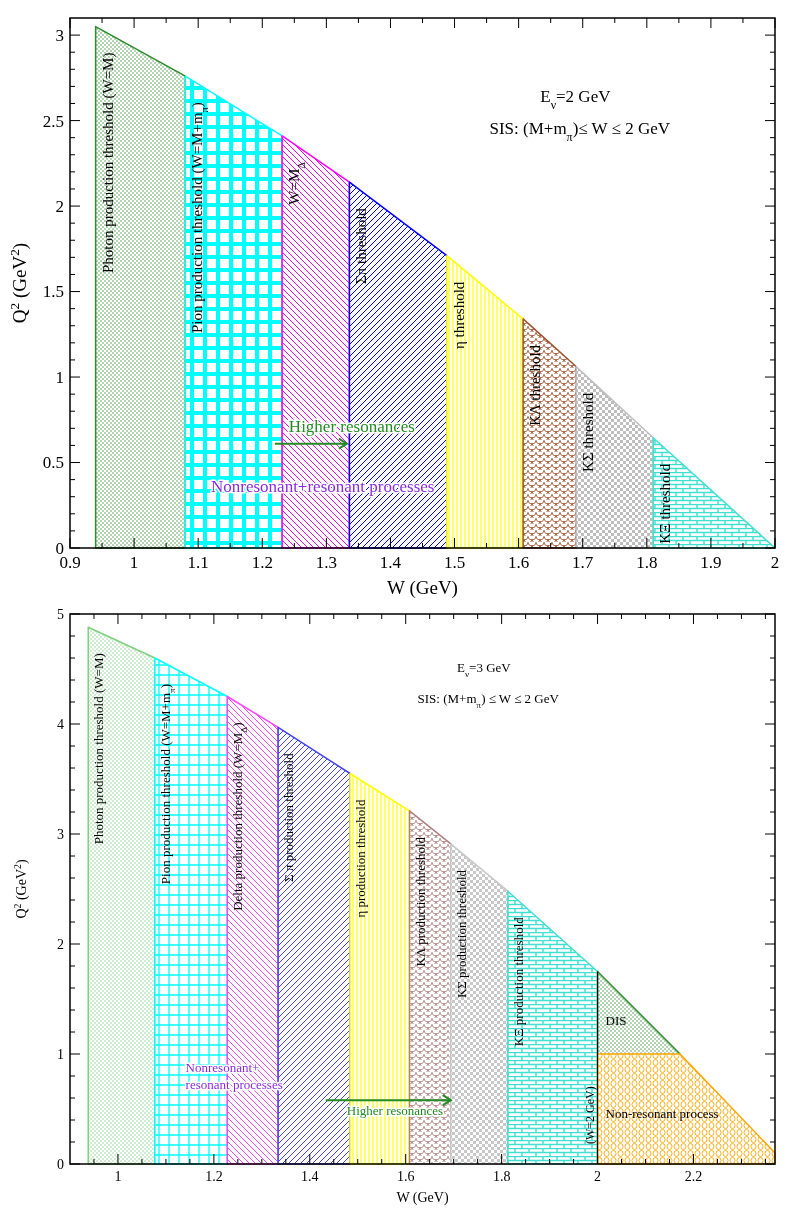  What do you see at coordinates (583, 562) in the screenshot?
I see `x-tick-label: 1.7` at bounding box center [583, 562].